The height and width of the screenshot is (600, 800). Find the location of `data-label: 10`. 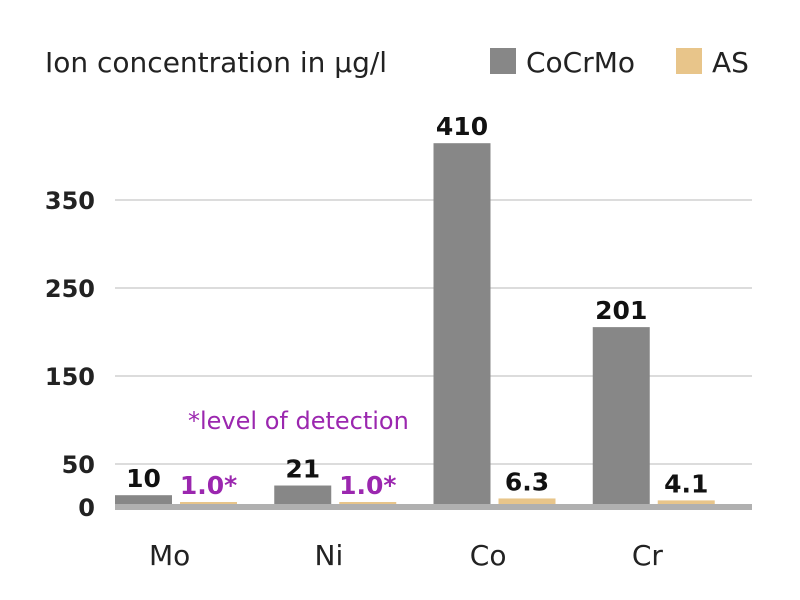

data-label: 10 is located at coordinates (143, 478).